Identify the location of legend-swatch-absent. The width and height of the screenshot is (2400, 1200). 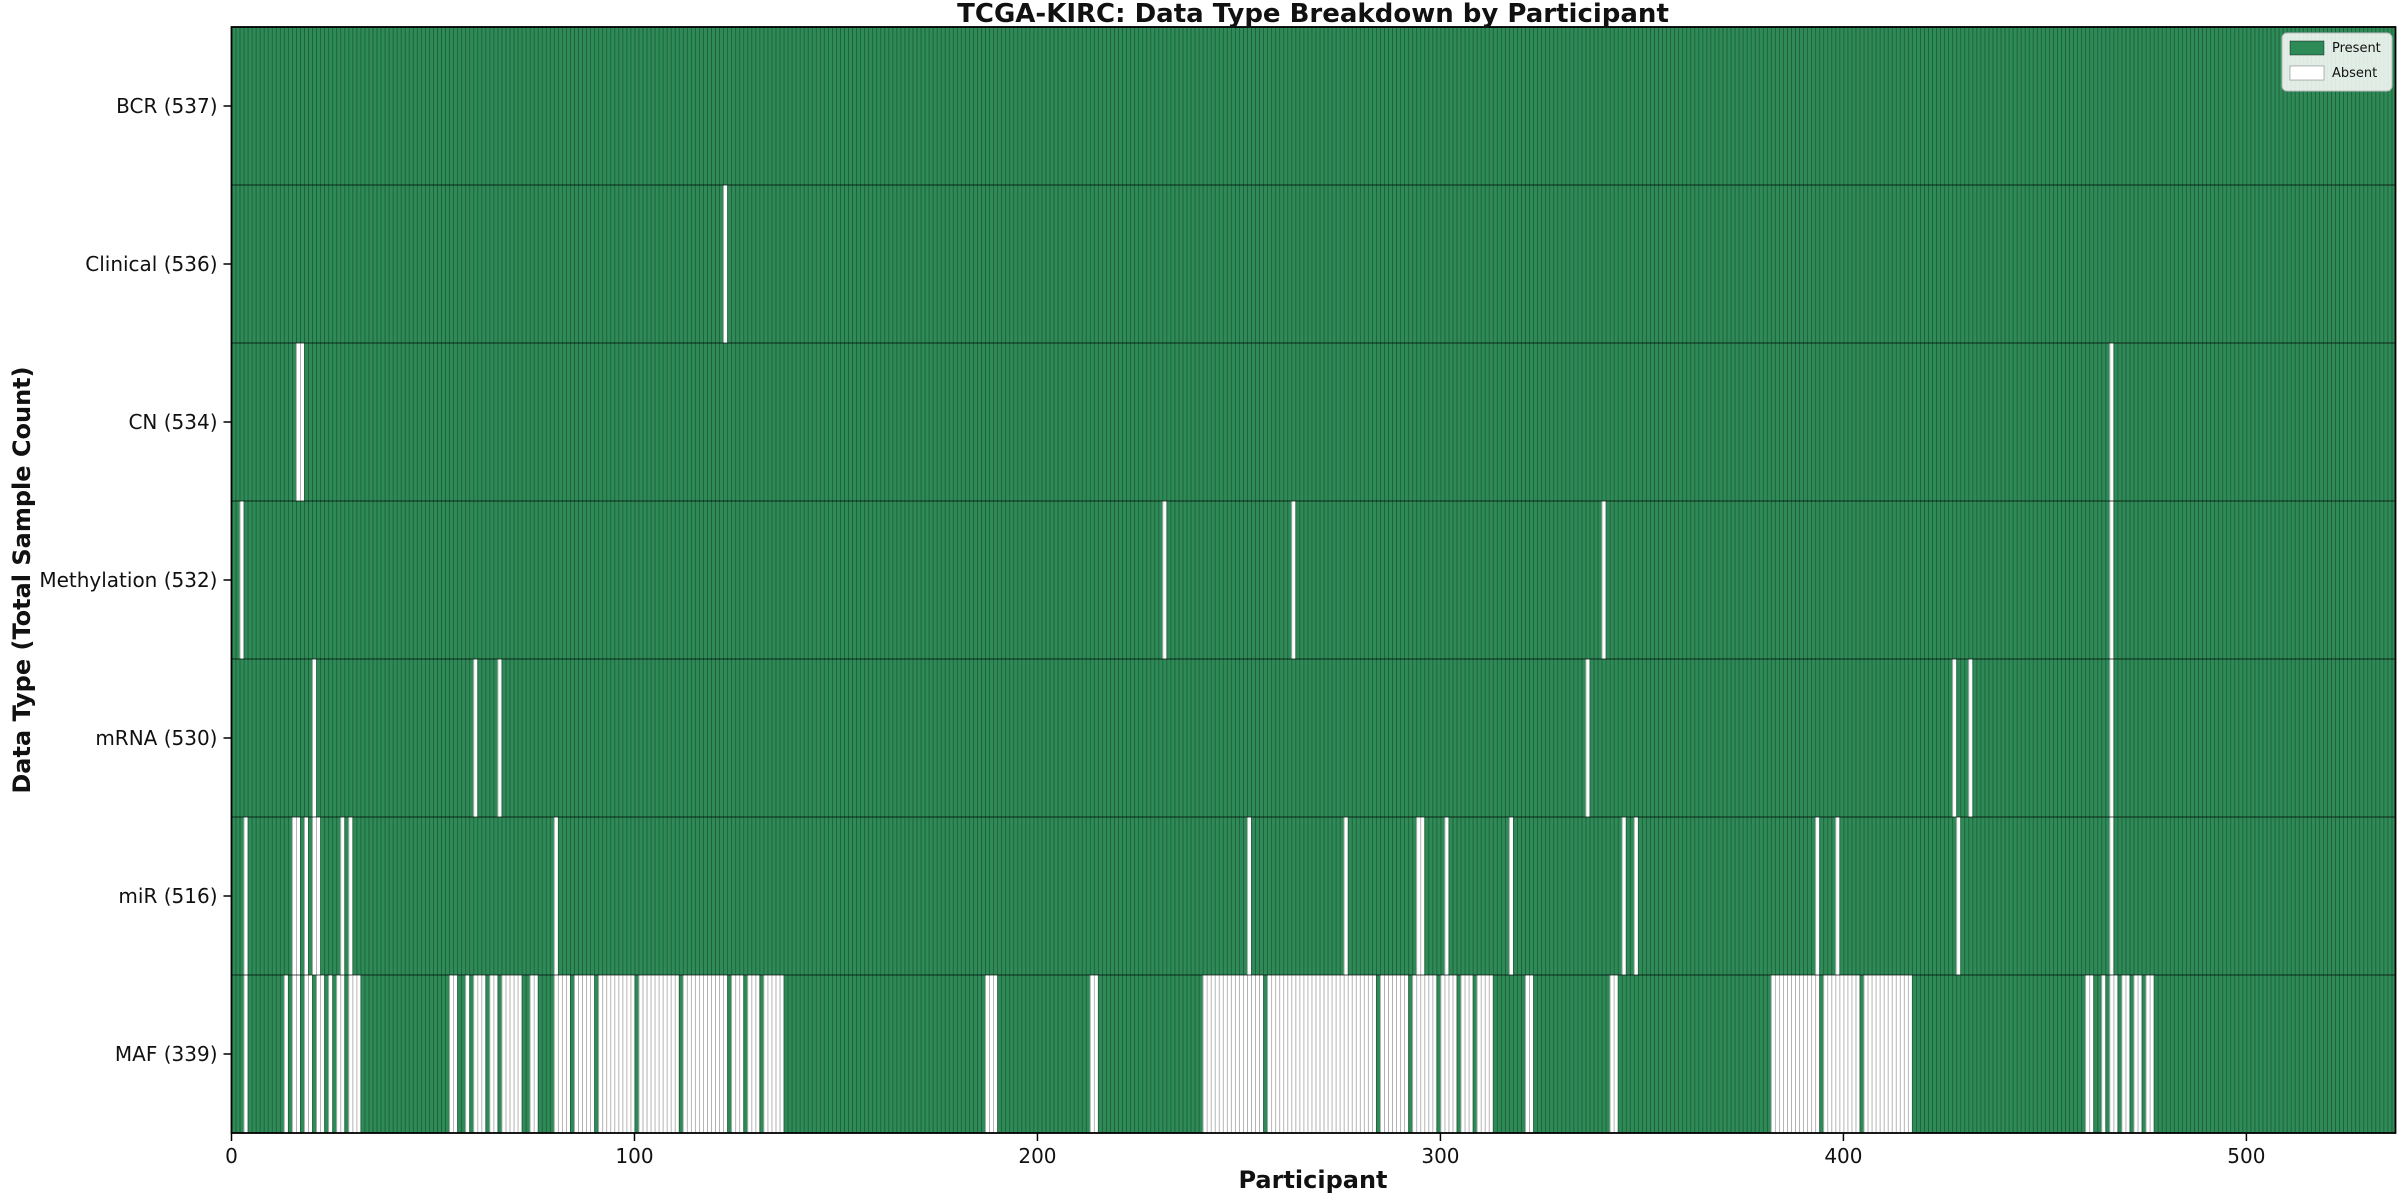
(2307, 73).